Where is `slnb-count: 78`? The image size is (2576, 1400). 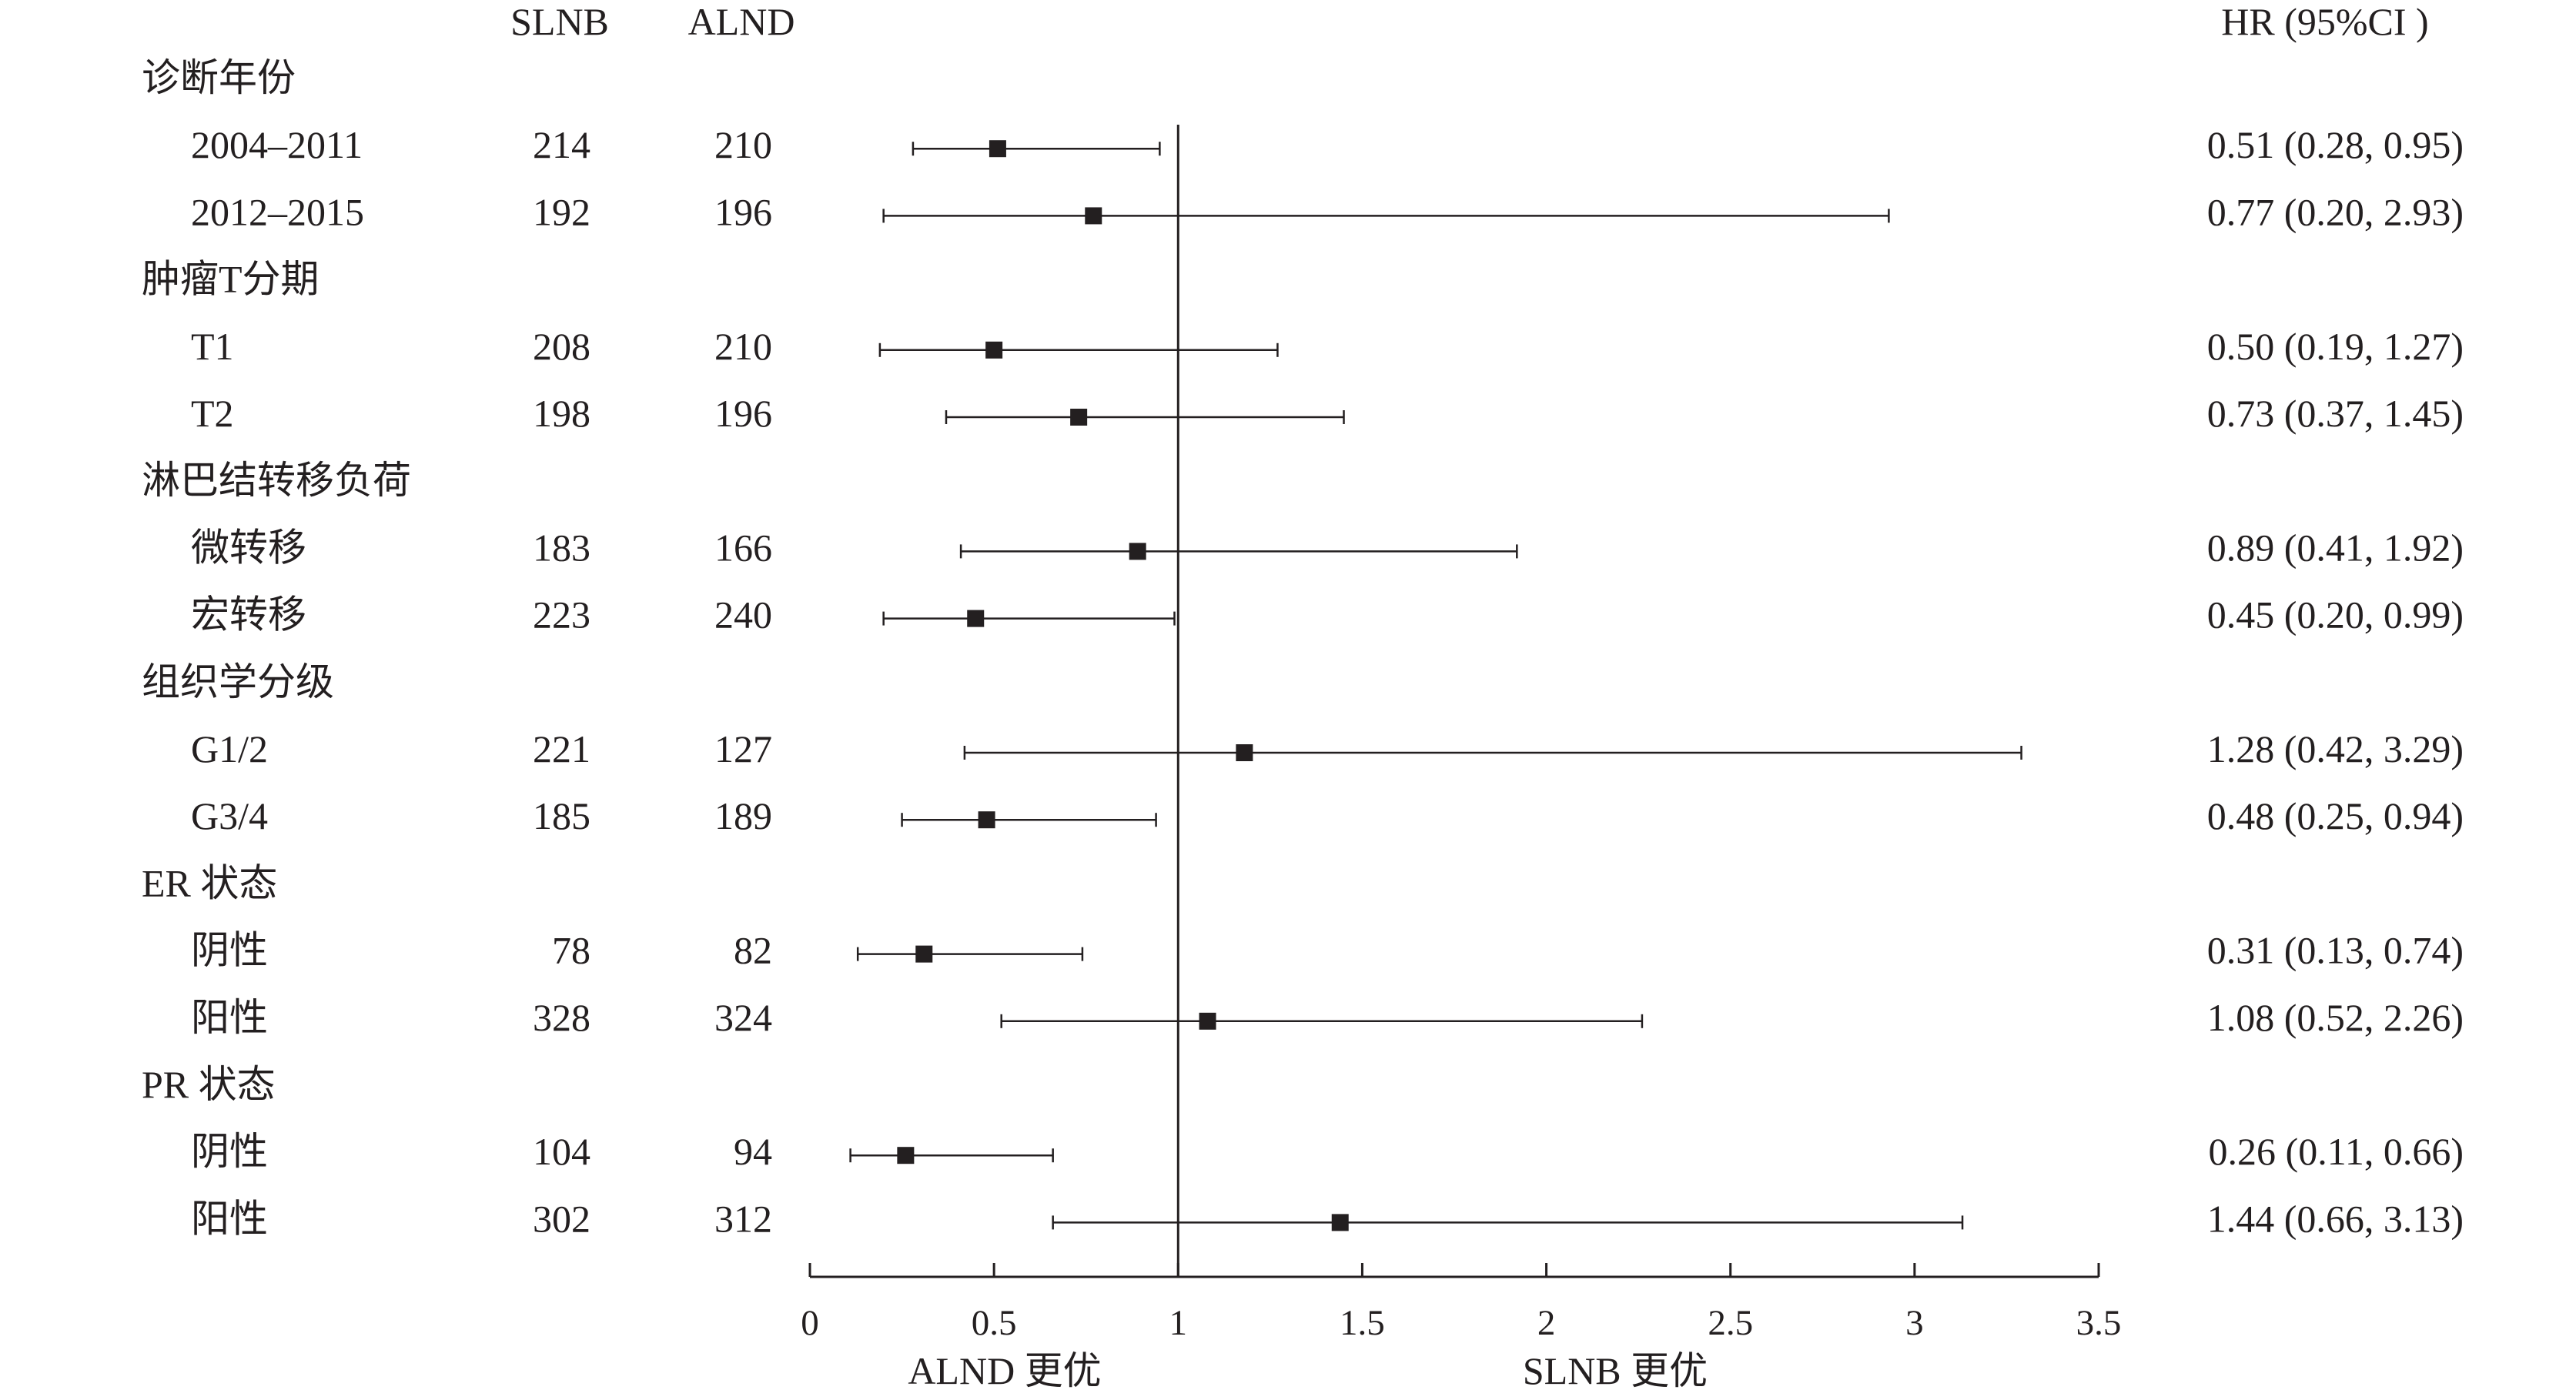 slnb-count: 78 is located at coordinates (571, 951).